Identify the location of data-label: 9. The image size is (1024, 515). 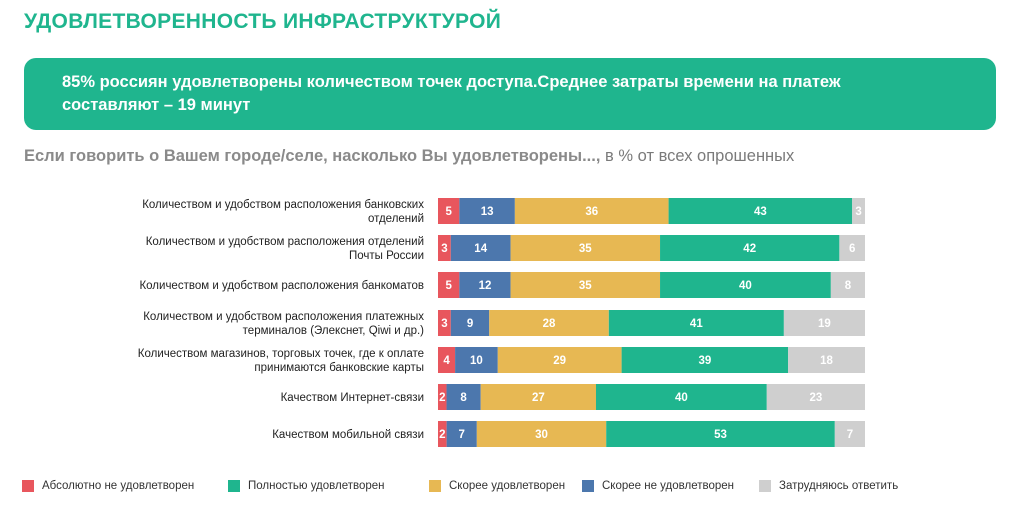
(470, 324).